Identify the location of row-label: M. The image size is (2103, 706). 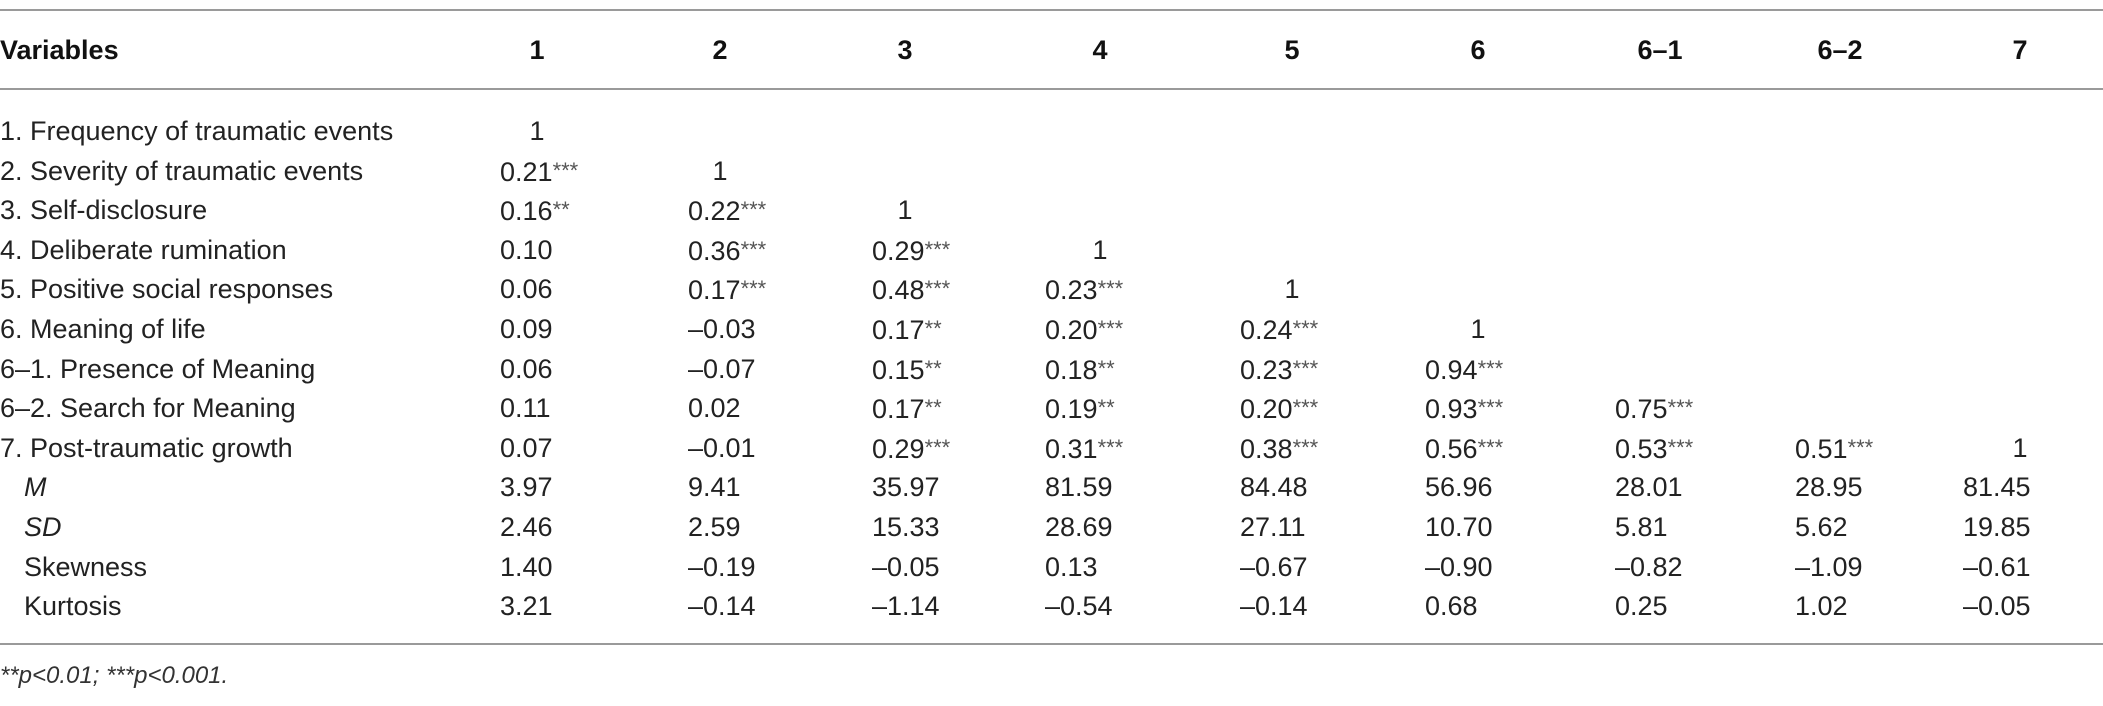
(35, 487).